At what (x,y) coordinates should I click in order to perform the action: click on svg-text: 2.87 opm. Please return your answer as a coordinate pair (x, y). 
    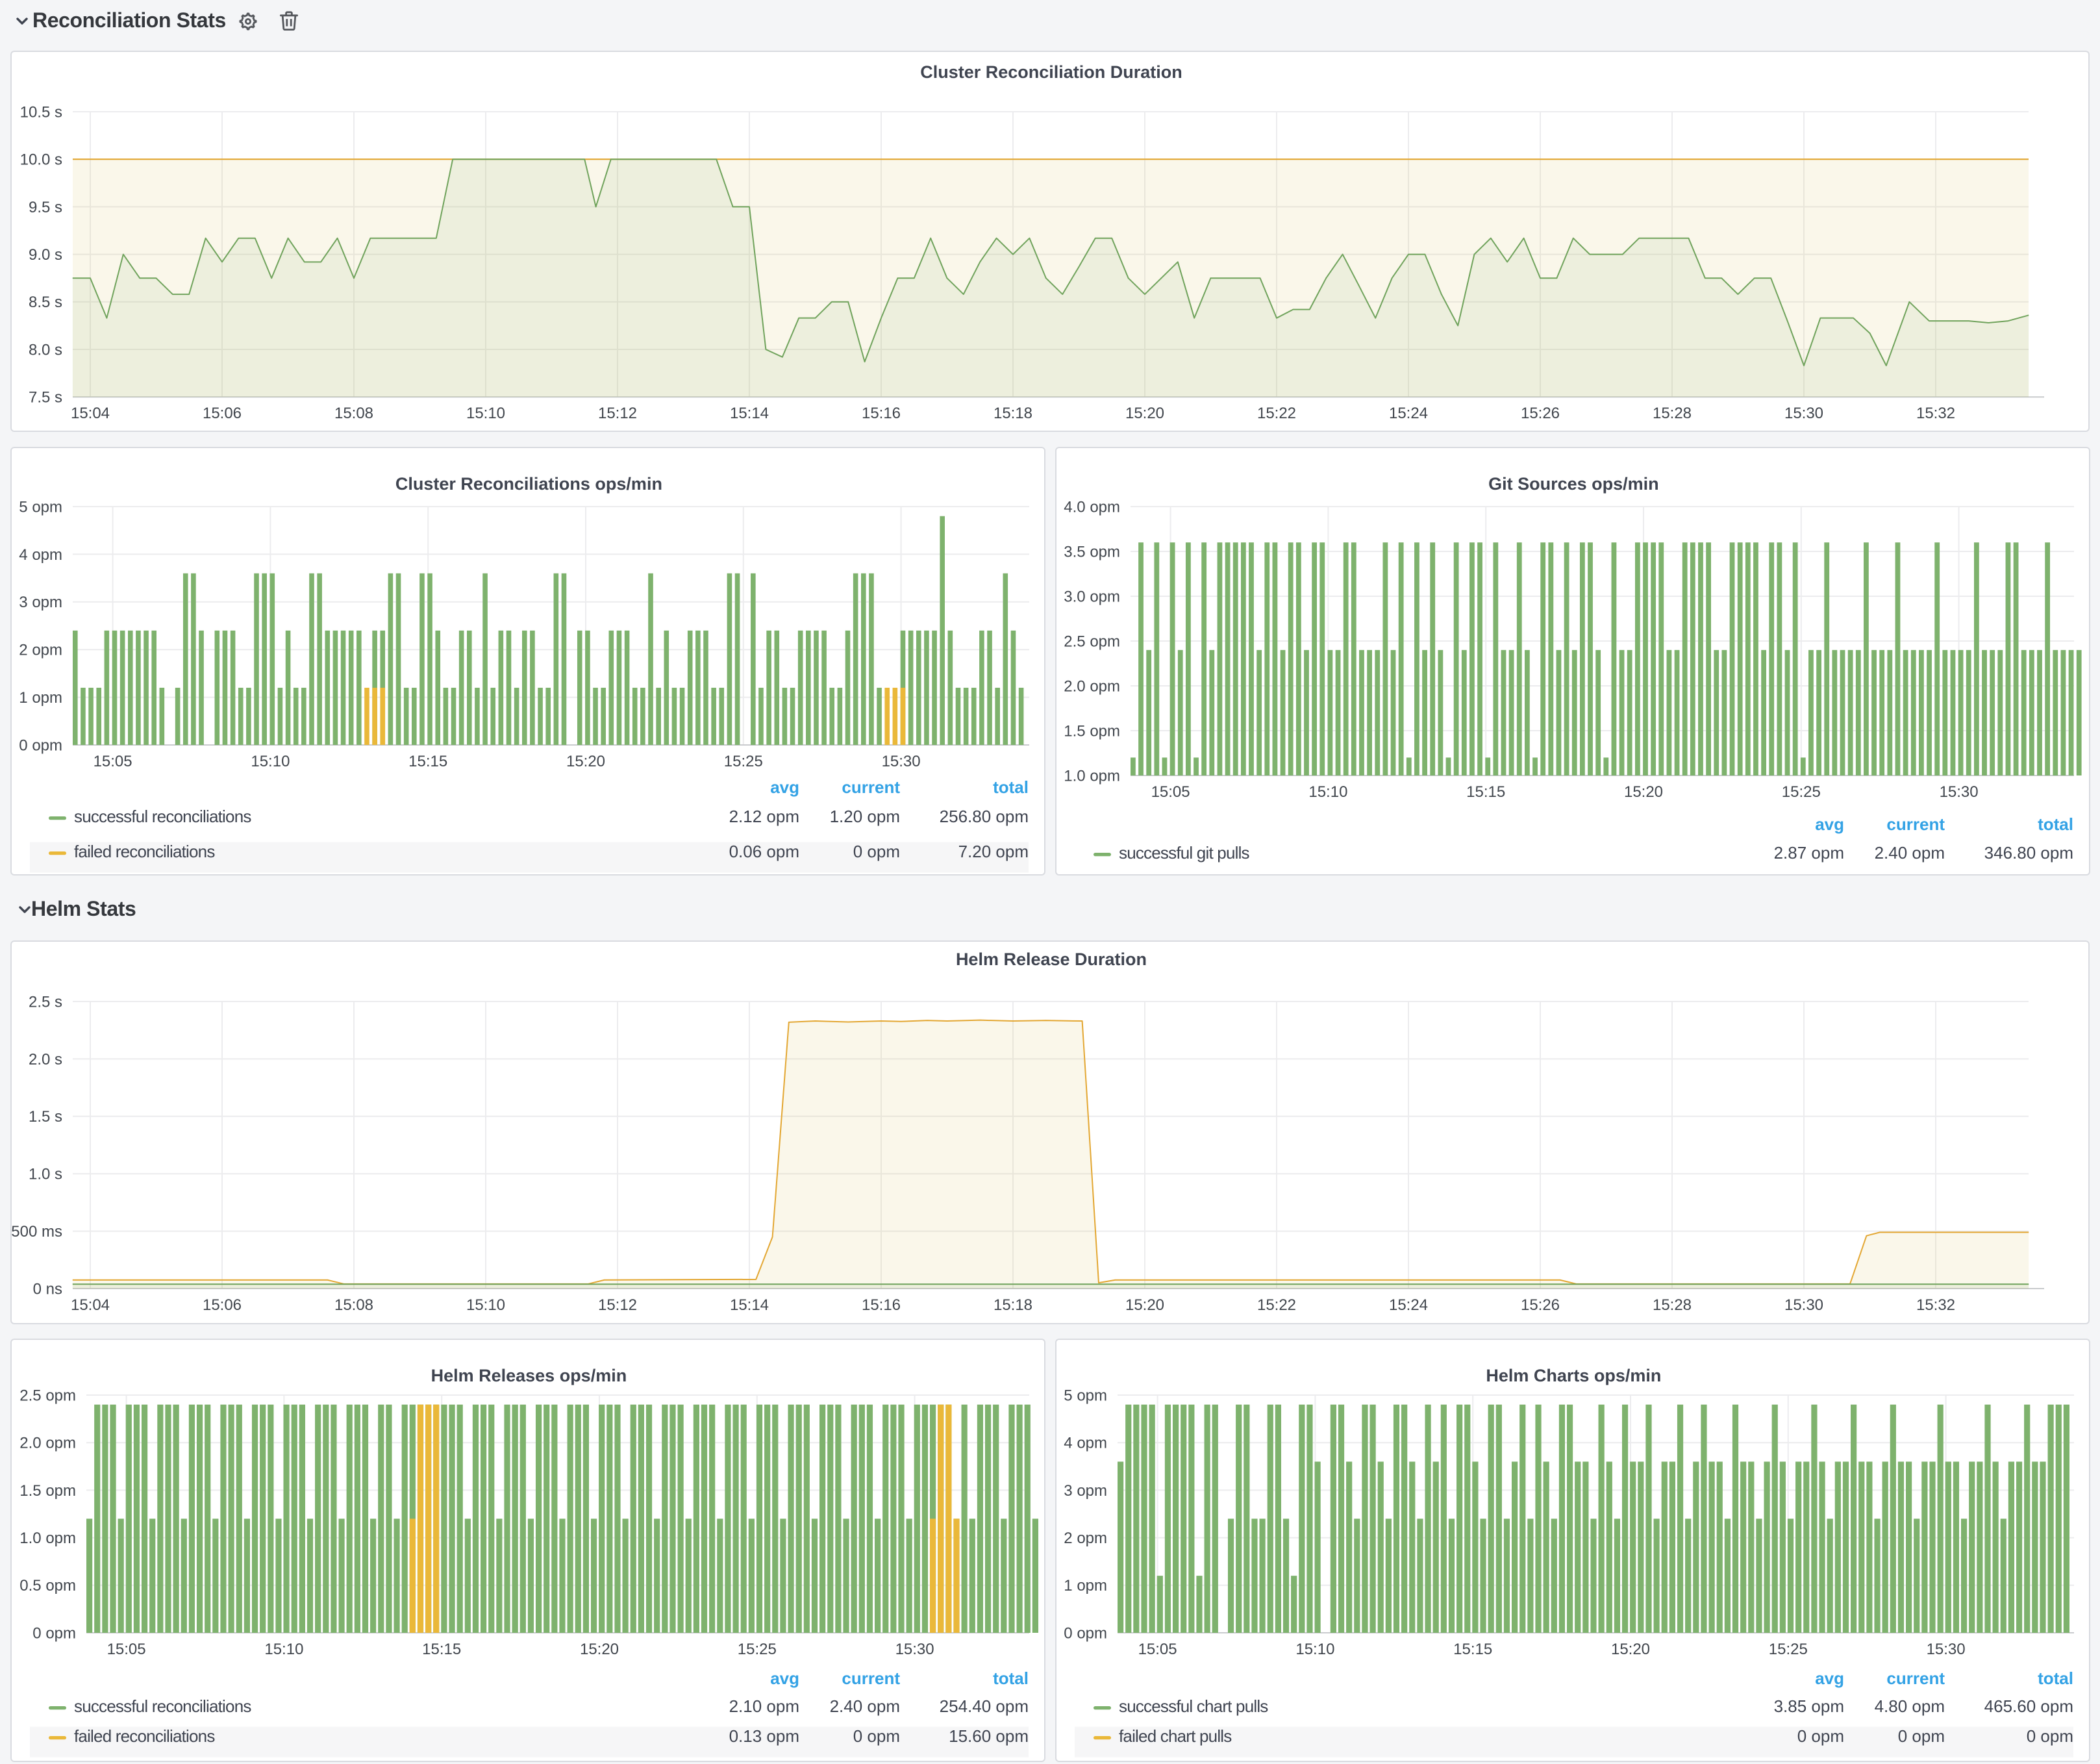
    Looking at the image, I should click on (1809, 853).